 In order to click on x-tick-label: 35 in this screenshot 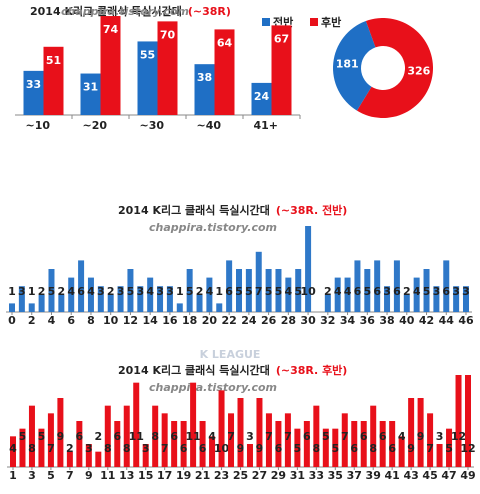, I will do `click(335, 475)`.